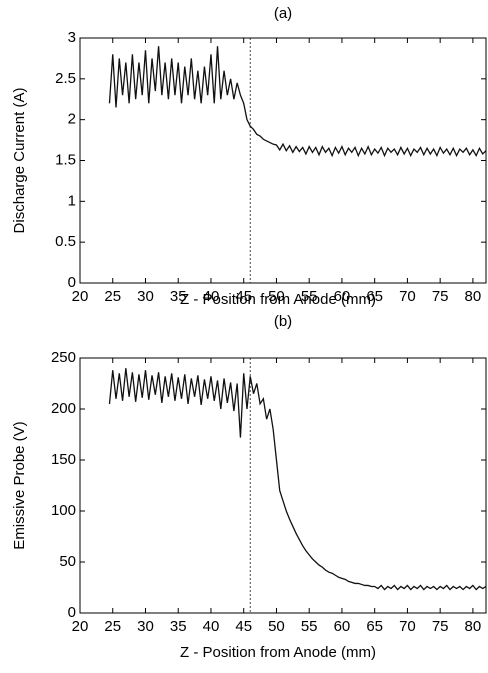 This screenshot has width=488, height=673. What do you see at coordinates (63, 510) in the screenshot?
I see `y-tick-label: 100` at bounding box center [63, 510].